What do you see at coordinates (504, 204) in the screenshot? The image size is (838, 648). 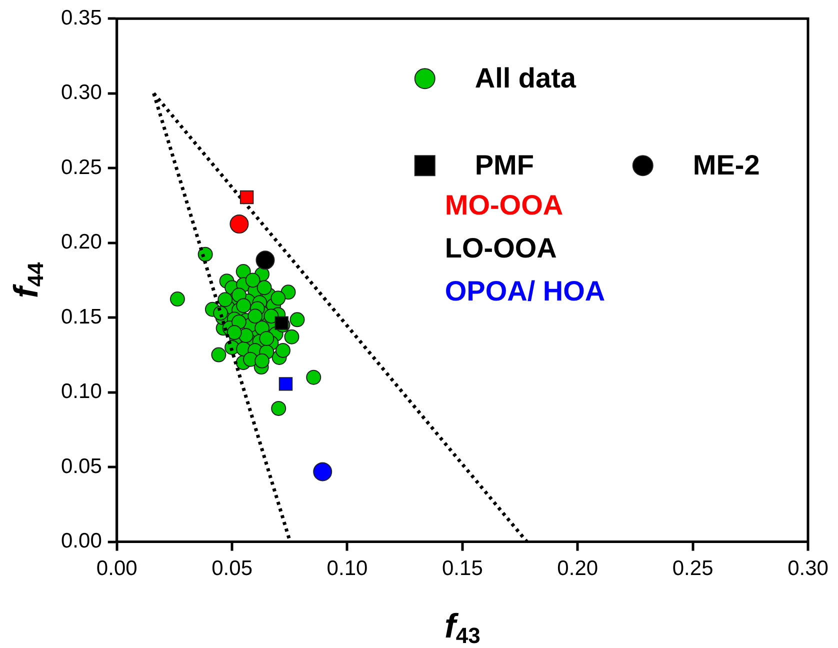 I see `annotation: MO-OOA` at bounding box center [504, 204].